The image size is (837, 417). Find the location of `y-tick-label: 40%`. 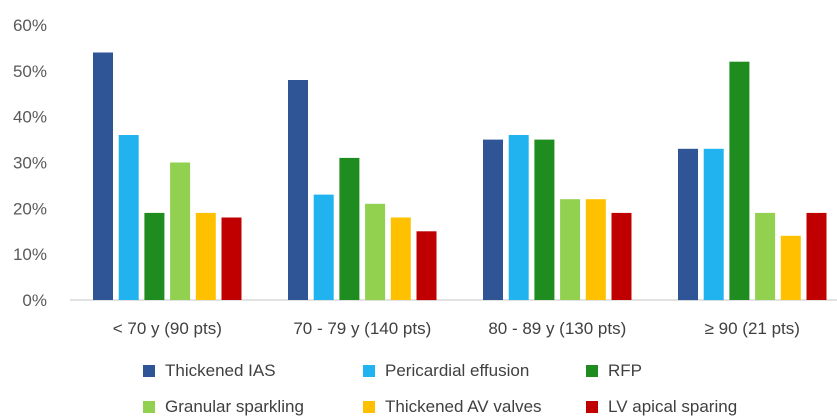

y-tick-label: 40% is located at coordinates (30, 117).